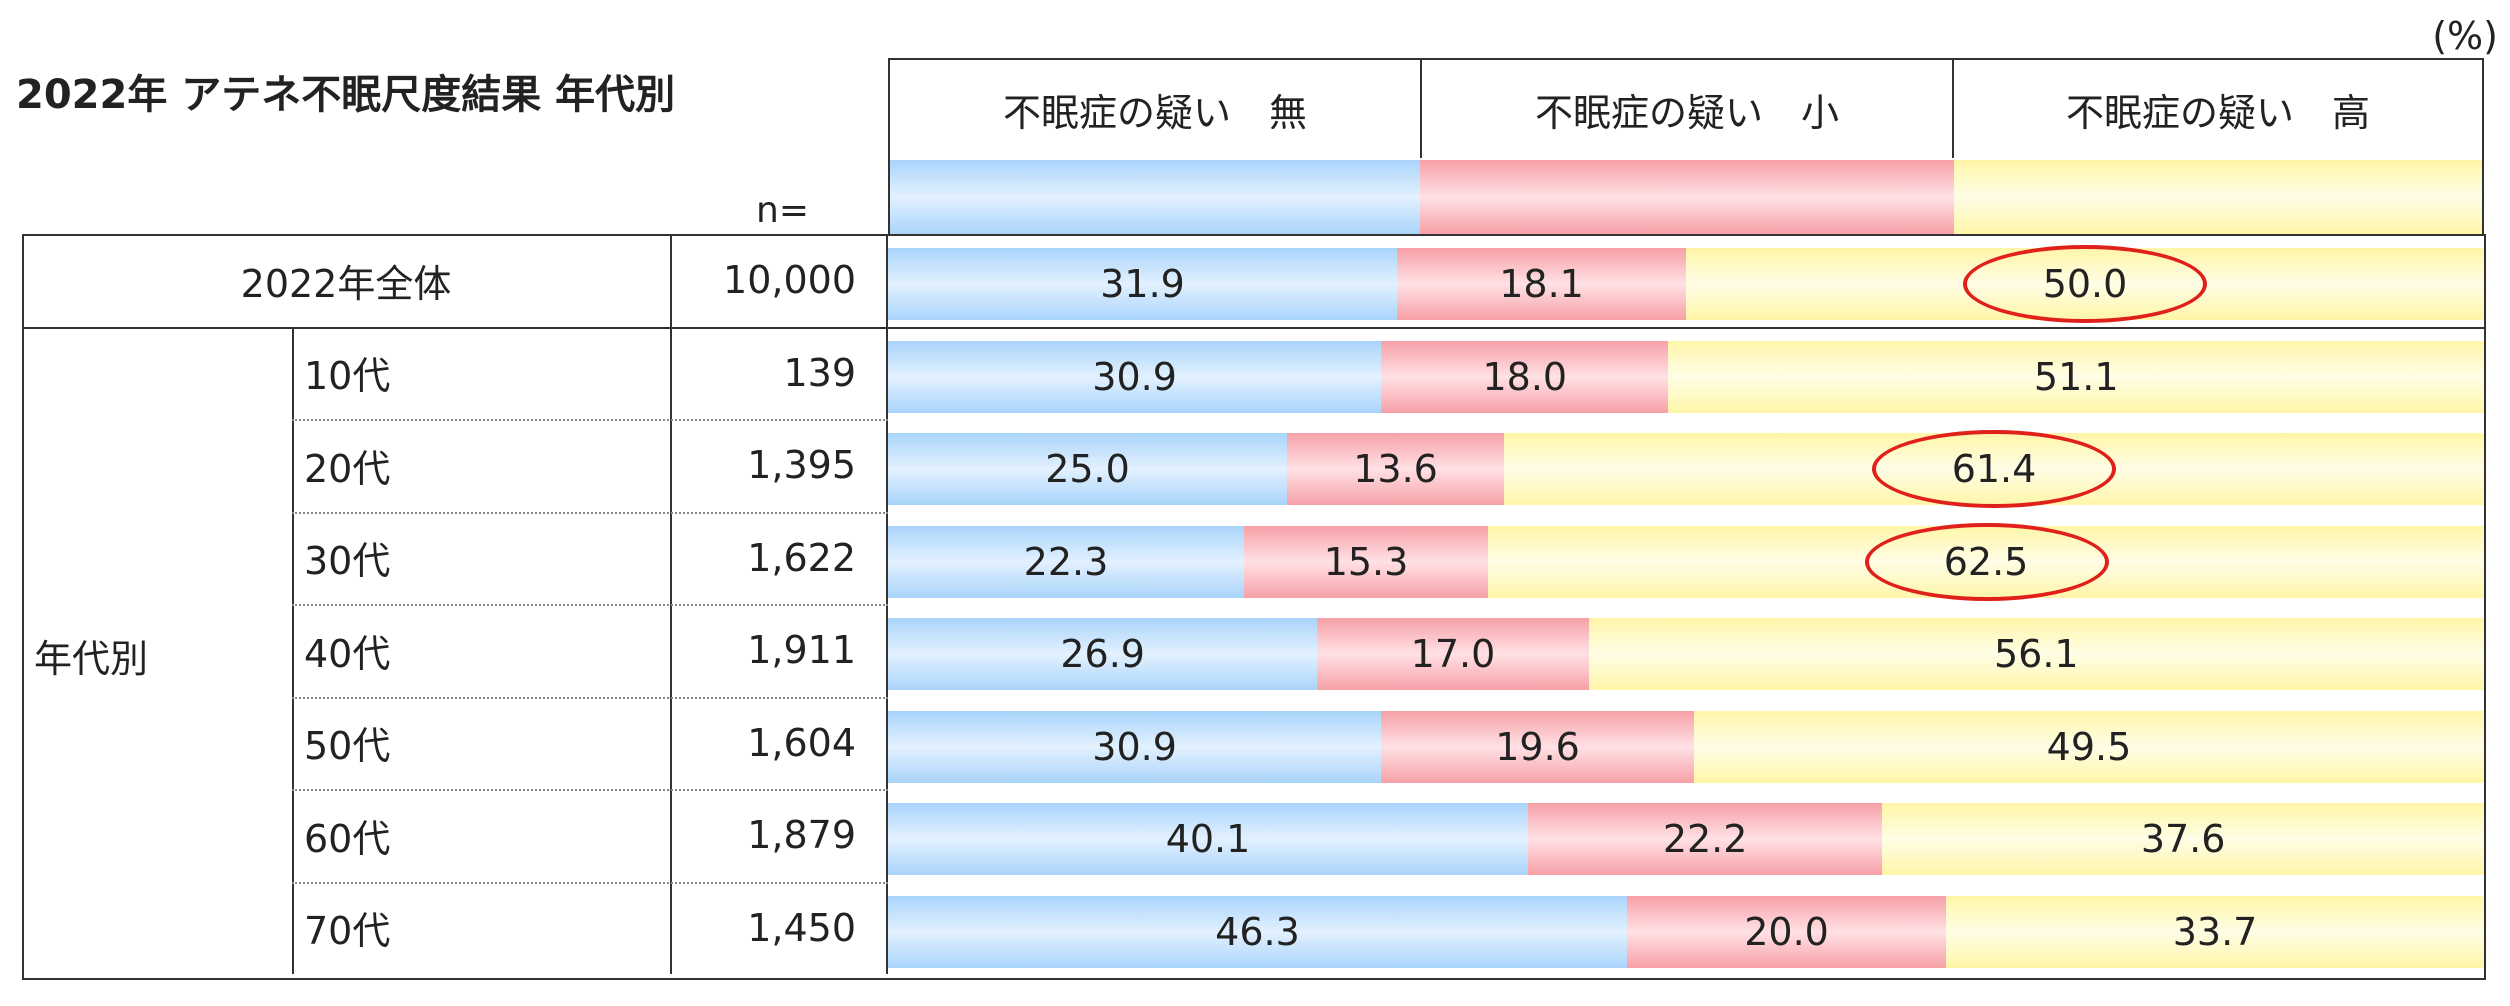  What do you see at coordinates (347, 561) in the screenshot?
I see `category-label: 30代` at bounding box center [347, 561].